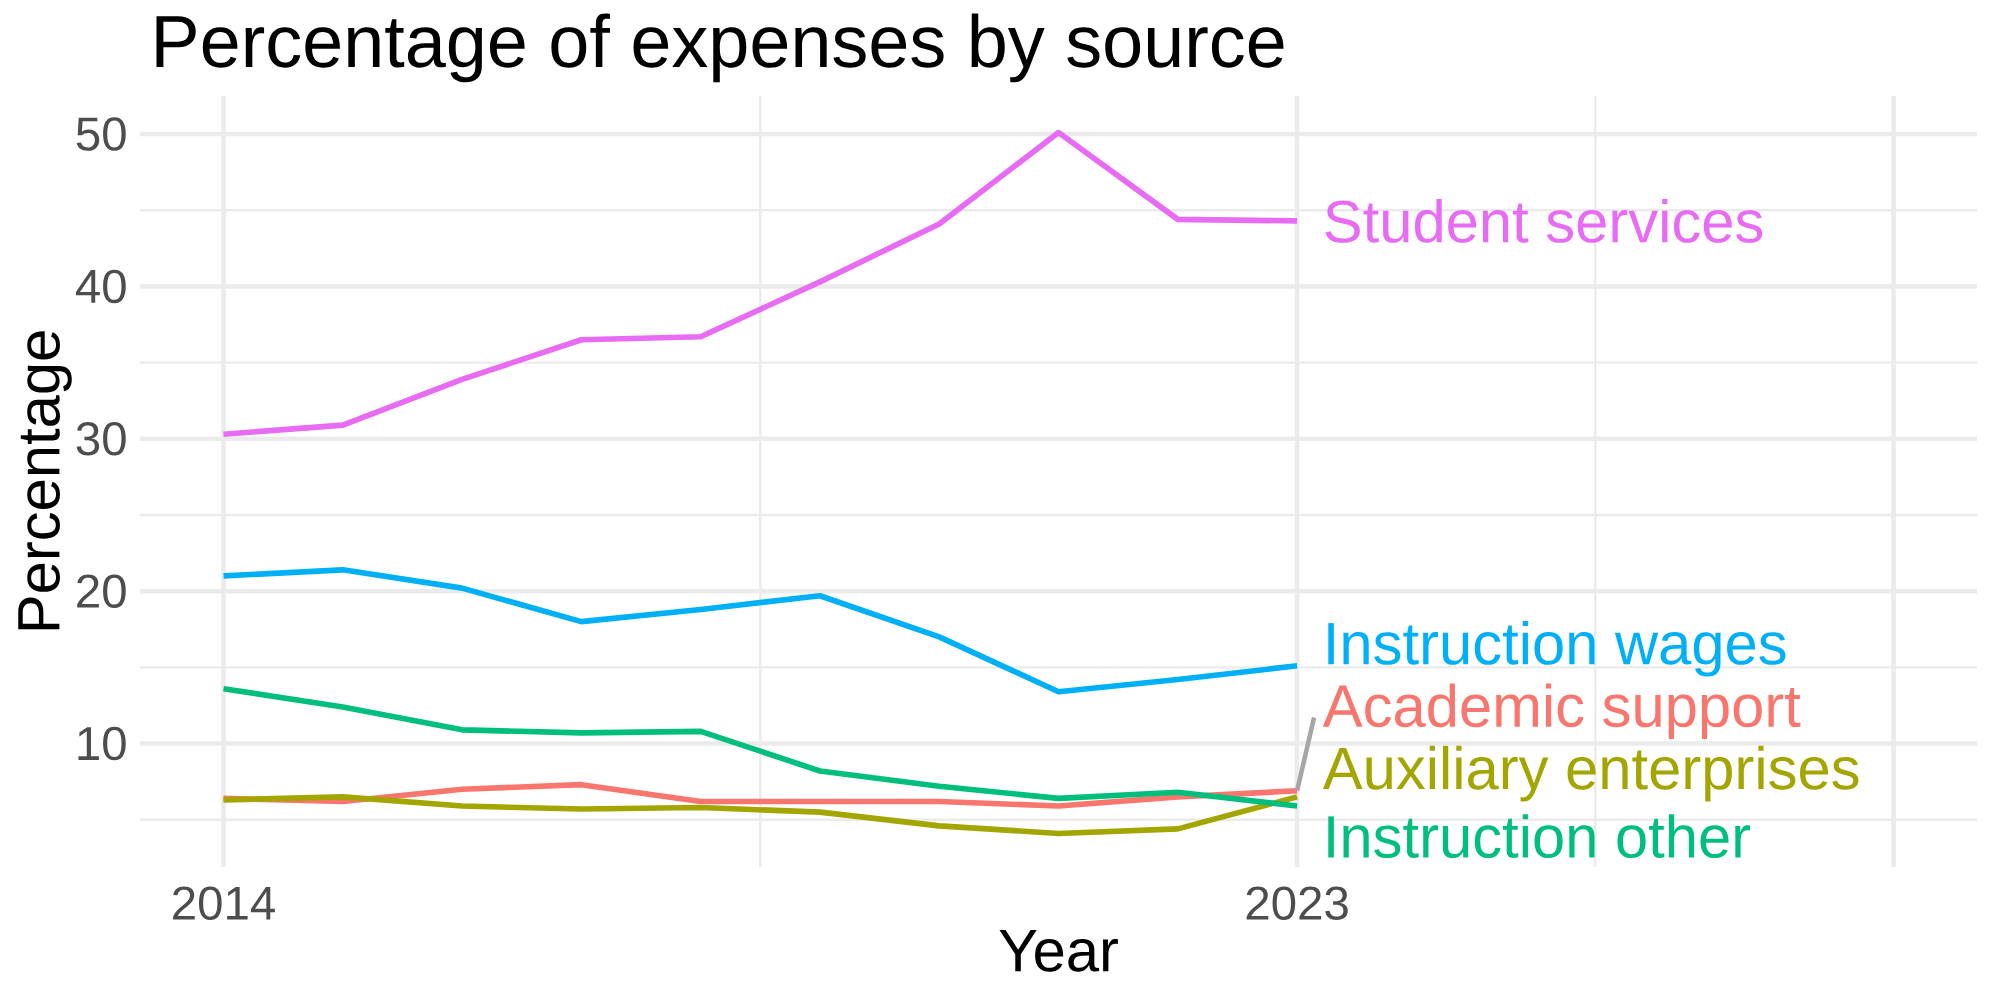 This screenshot has height=1000, width=2000. What do you see at coordinates (1544, 221) in the screenshot?
I see `series-label: Student services` at bounding box center [1544, 221].